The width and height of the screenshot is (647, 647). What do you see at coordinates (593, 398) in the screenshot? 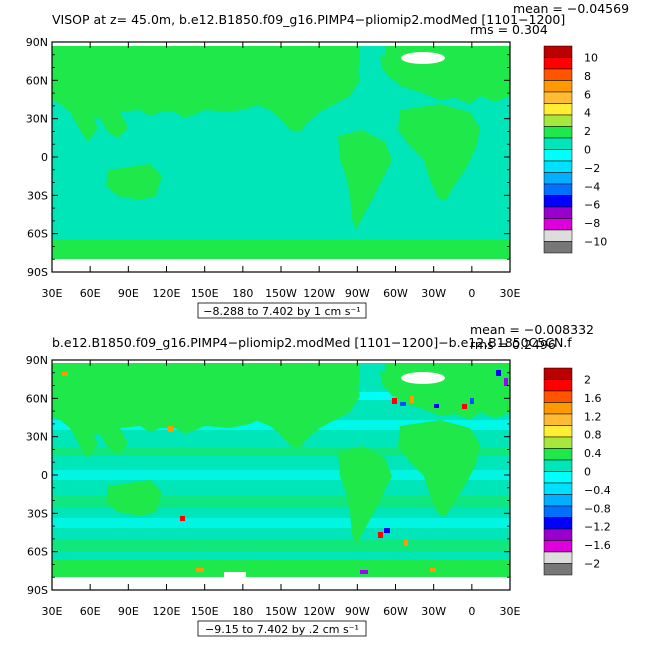
I see `colorbar-label: 1.6` at bounding box center [593, 398].